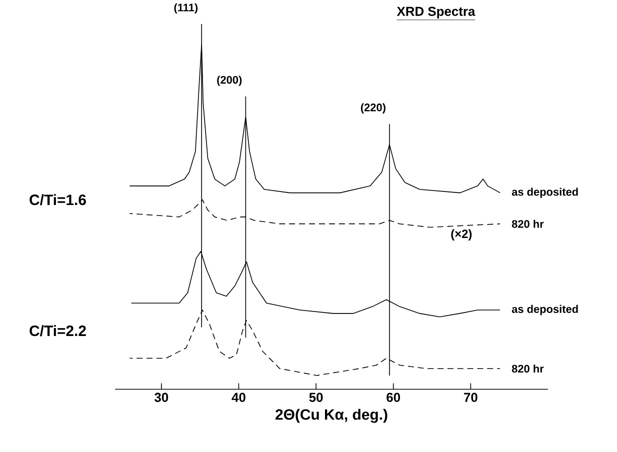  I want to click on annotation: (200), so click(229, 81).